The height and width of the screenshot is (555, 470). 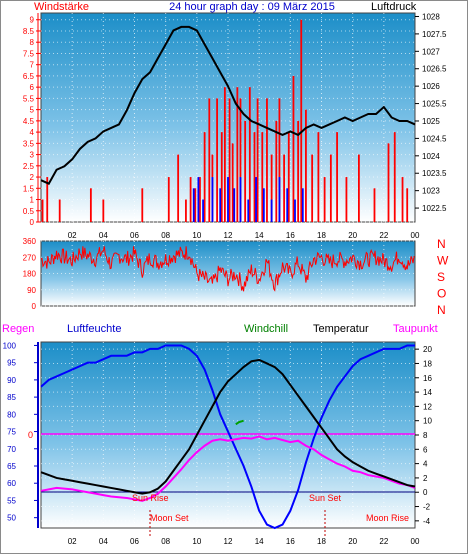 I want to click on wind-speed-tick-label: 4.5, so click(x=29, y=121).